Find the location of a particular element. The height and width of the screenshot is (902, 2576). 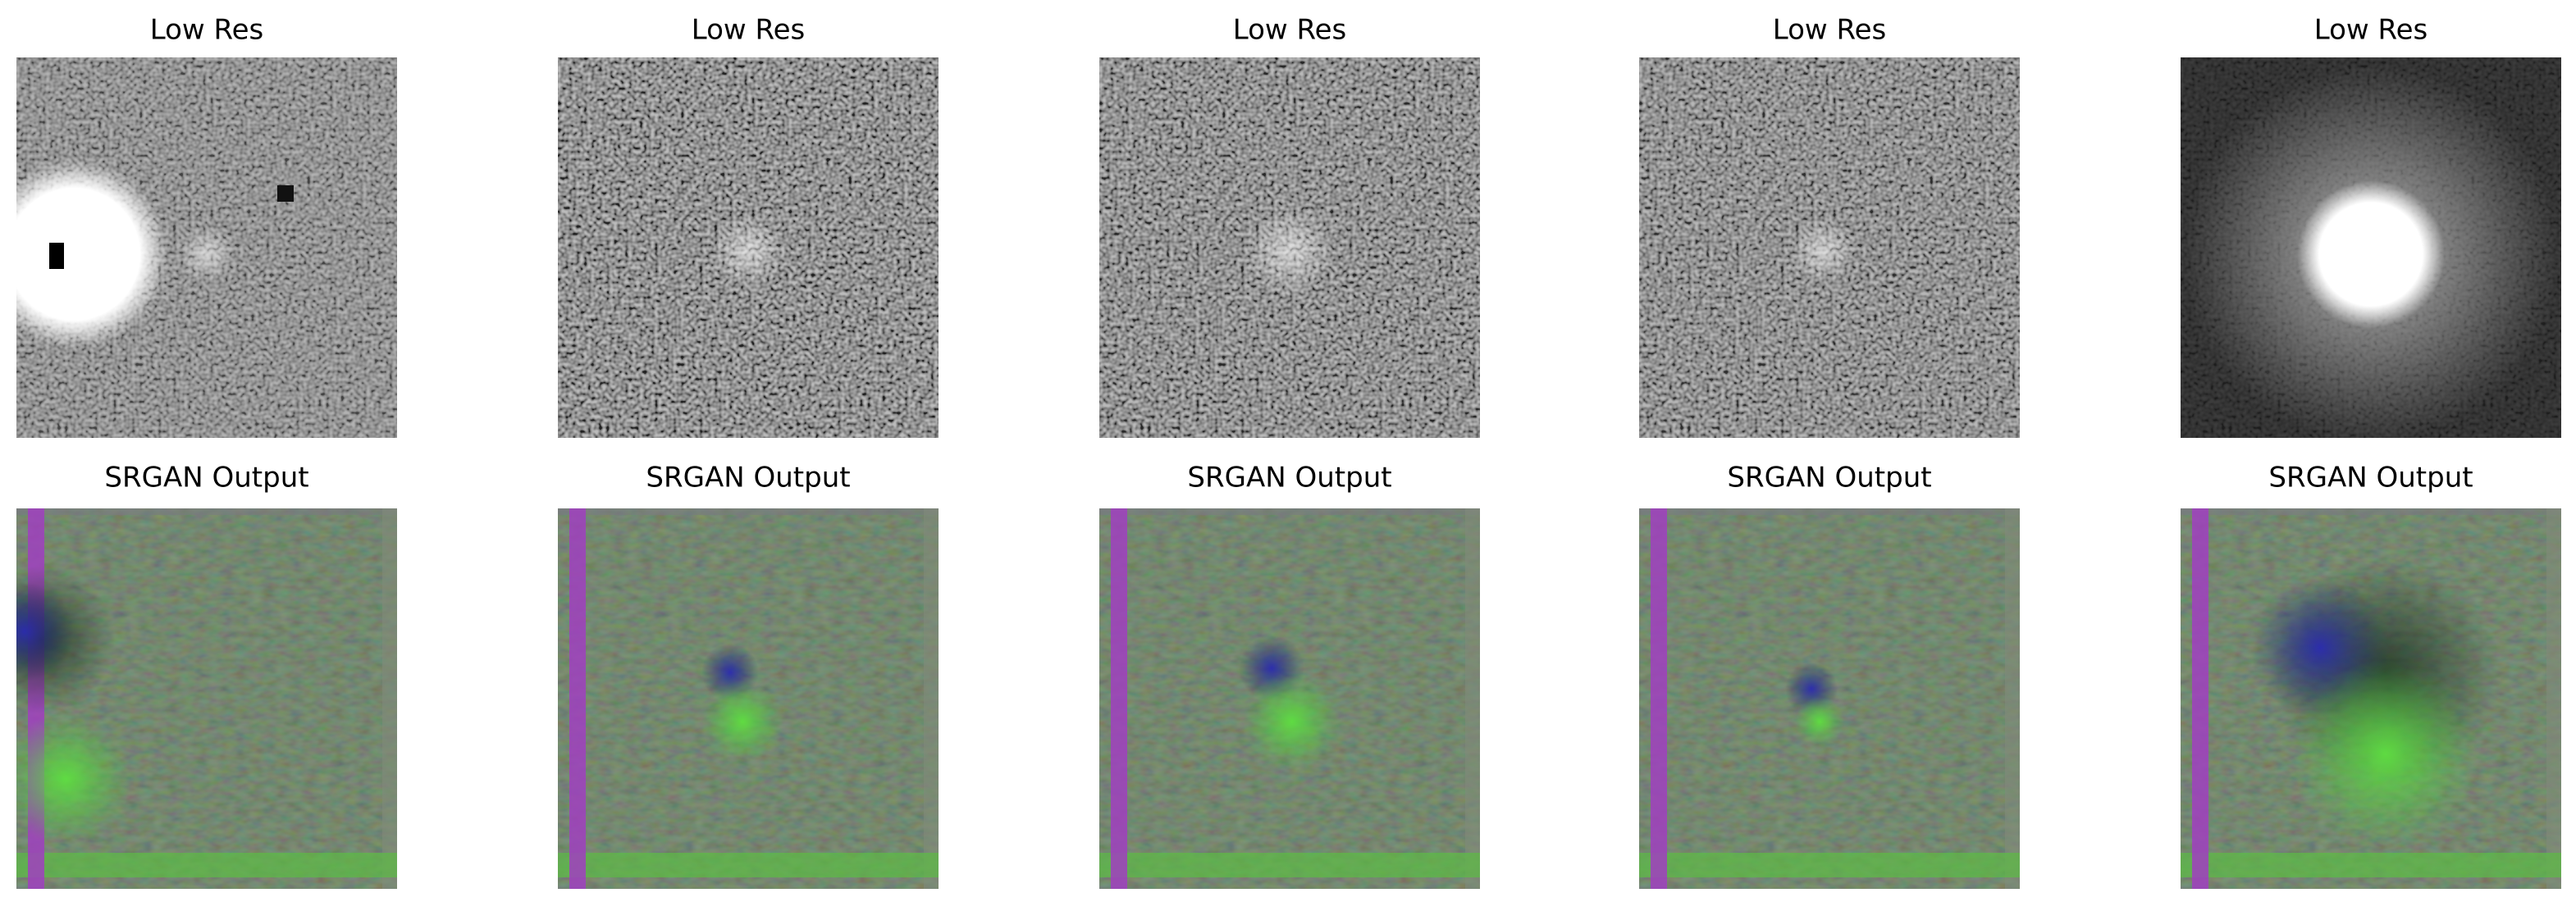

masked-pixels is located at coordinates (57, 256).